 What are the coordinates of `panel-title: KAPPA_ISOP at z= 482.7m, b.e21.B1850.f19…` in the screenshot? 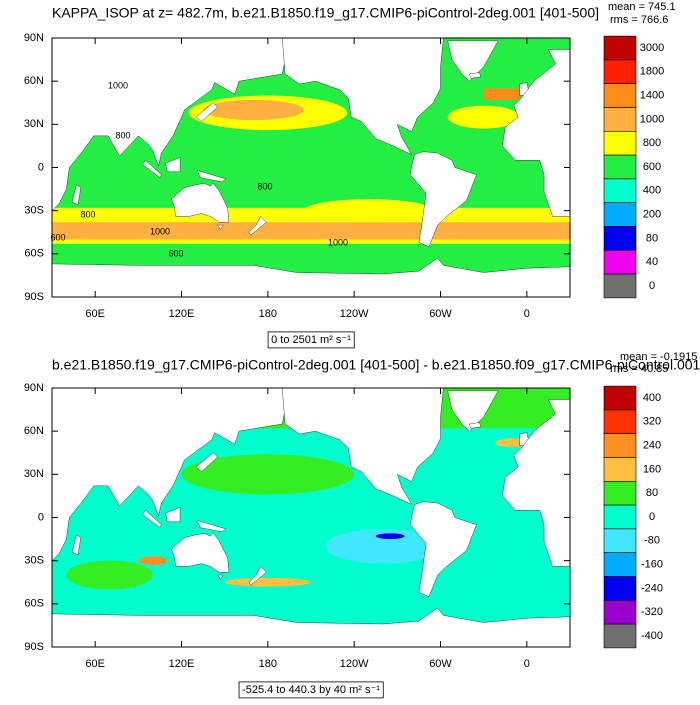 It's located at (325, 13).